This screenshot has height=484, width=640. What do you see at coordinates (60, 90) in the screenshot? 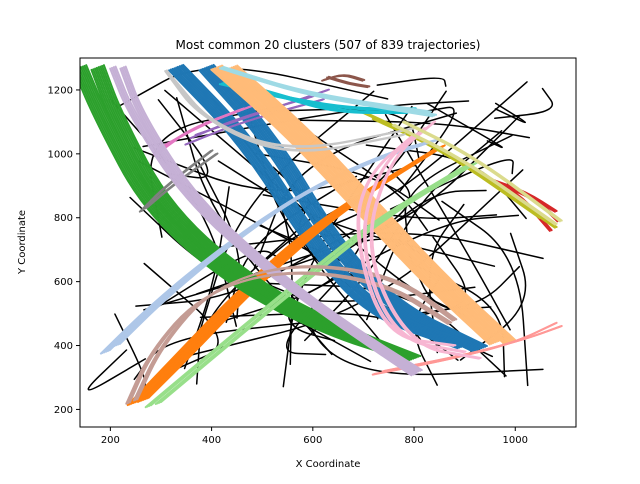
I see `y-tick-label: 1200` at bounding box center [60, 90].